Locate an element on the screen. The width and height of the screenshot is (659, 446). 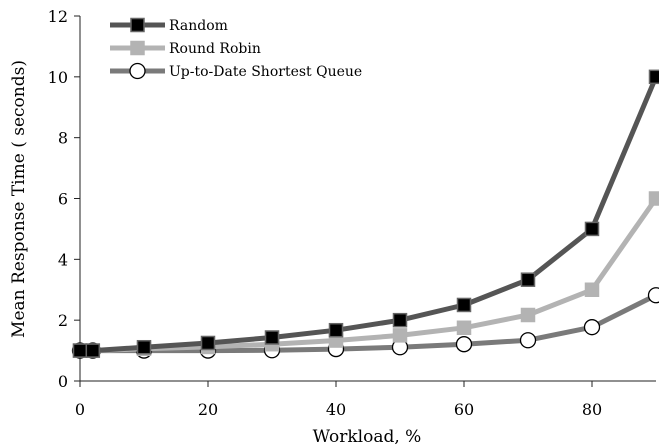
y-tick-label: 8 is located at coordinates (63, 138).